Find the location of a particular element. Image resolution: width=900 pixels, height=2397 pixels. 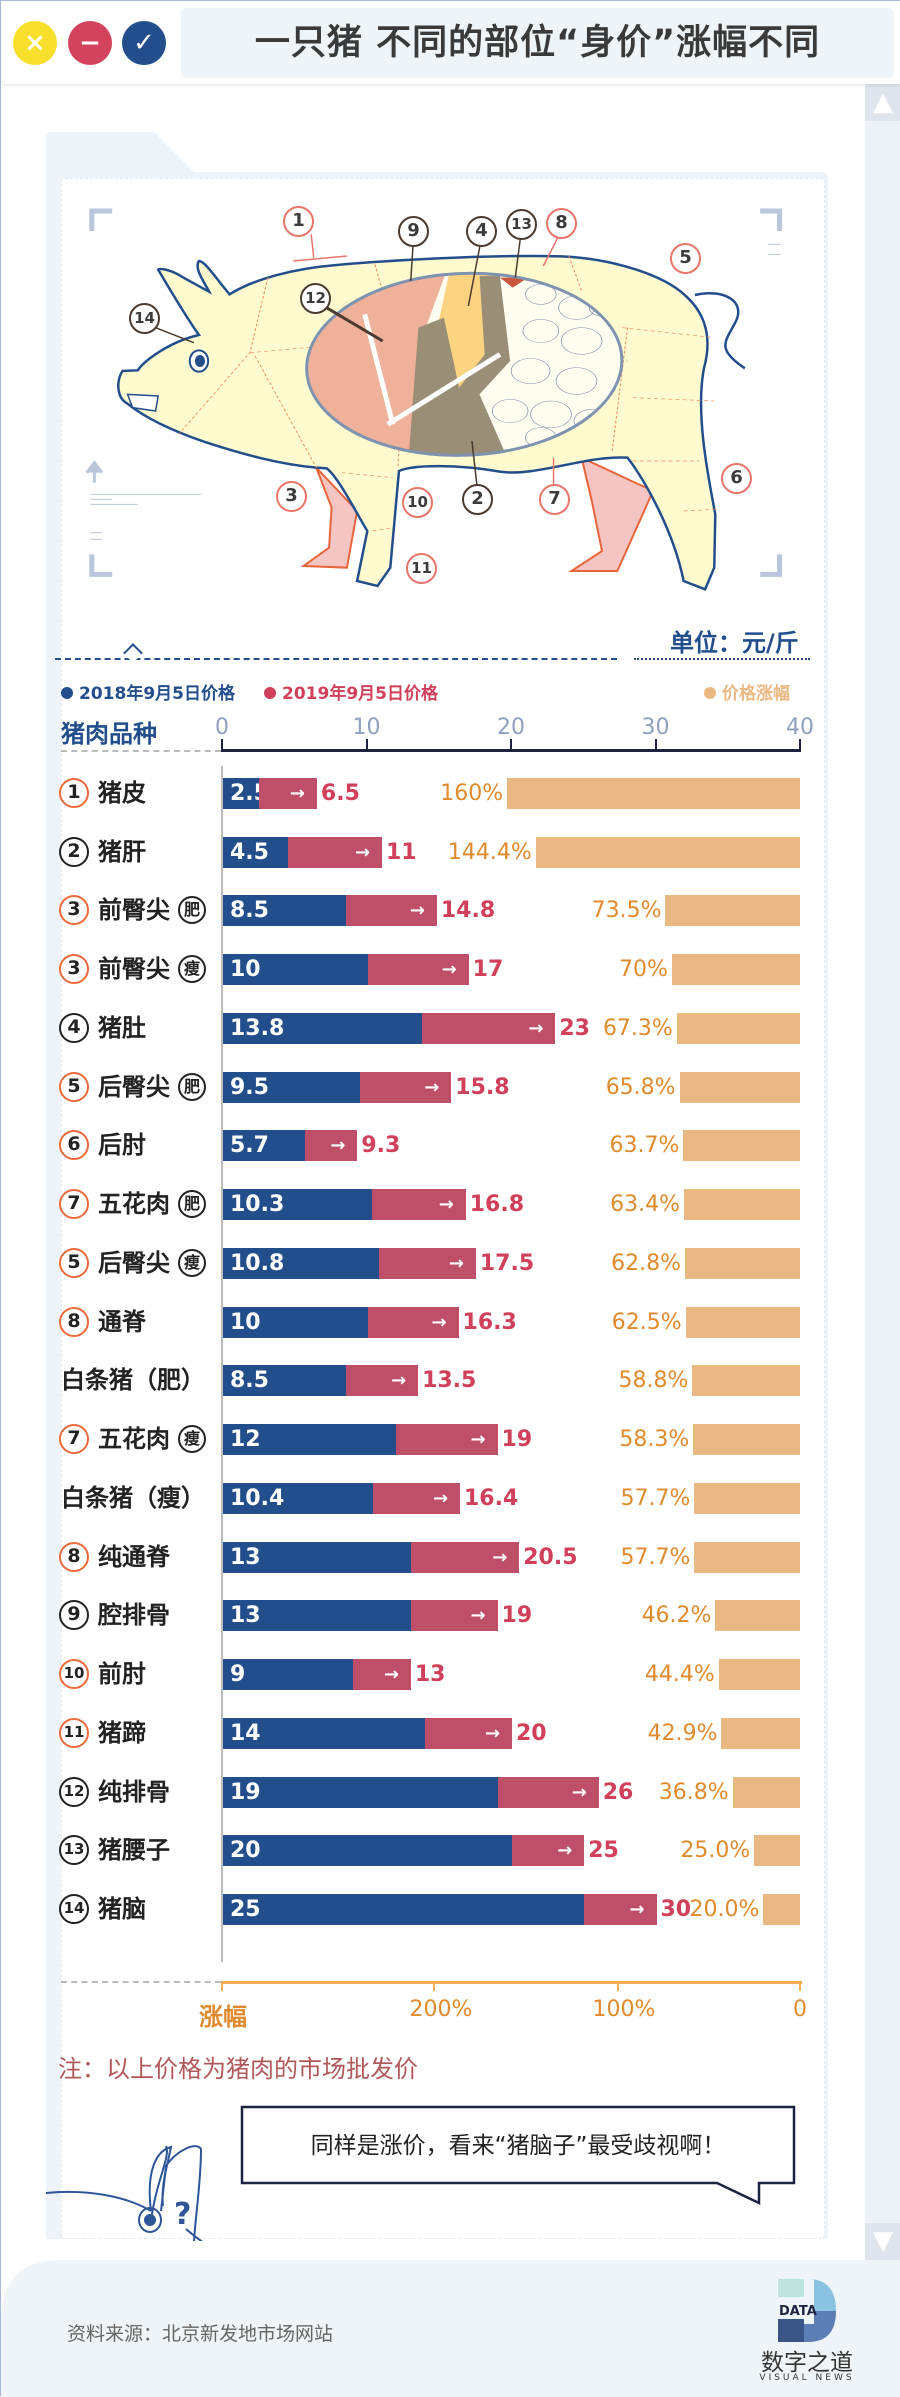

row-number-badge: 4 is located at coordinates (74, 1027).